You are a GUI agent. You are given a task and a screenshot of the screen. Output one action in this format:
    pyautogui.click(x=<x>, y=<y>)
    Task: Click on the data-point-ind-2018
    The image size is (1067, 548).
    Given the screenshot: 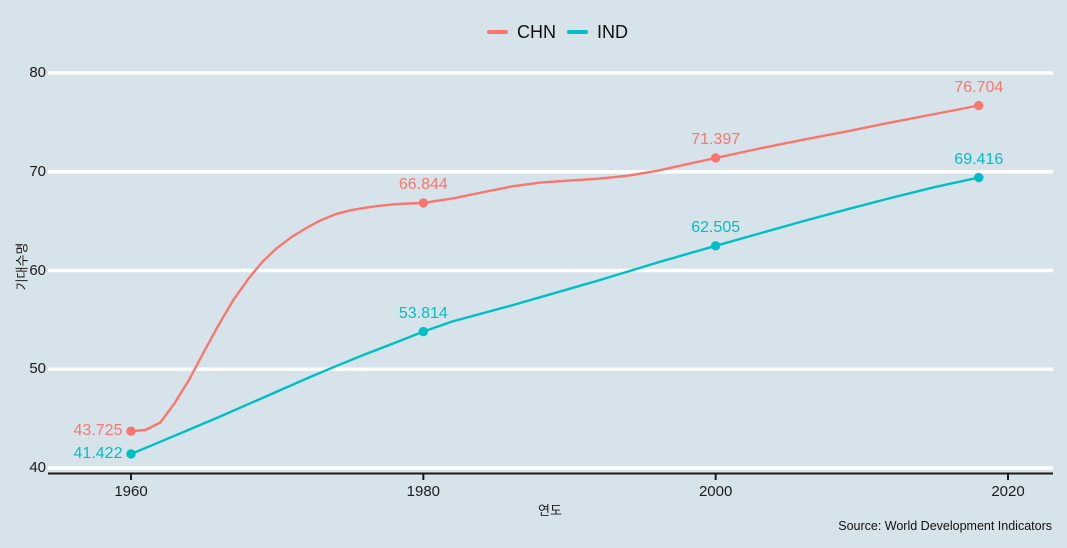 What is the action you would take?
    pyautogui.click(x=979, y=177)
    